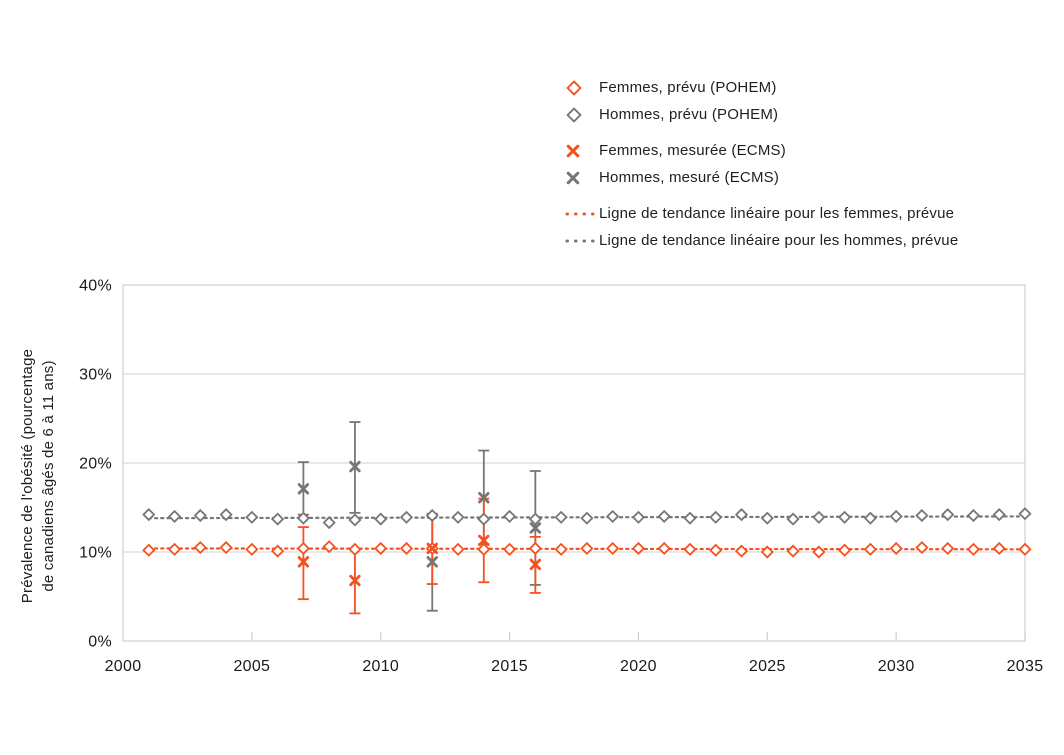 The image size is (1064, 755). I want to click on legend-item-femmes-mesuree: Femmes, mesurée (ECMS), so click(761, 150).